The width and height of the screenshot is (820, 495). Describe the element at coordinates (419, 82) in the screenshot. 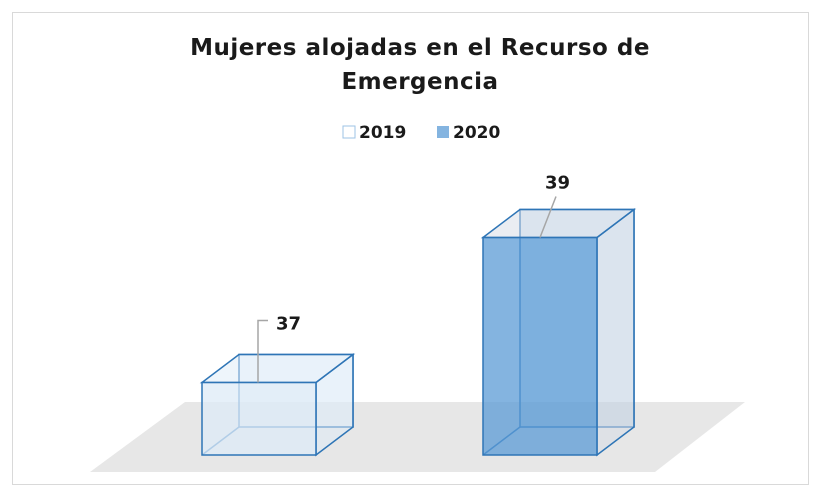

I see `title-line: Emergencia` at that location.